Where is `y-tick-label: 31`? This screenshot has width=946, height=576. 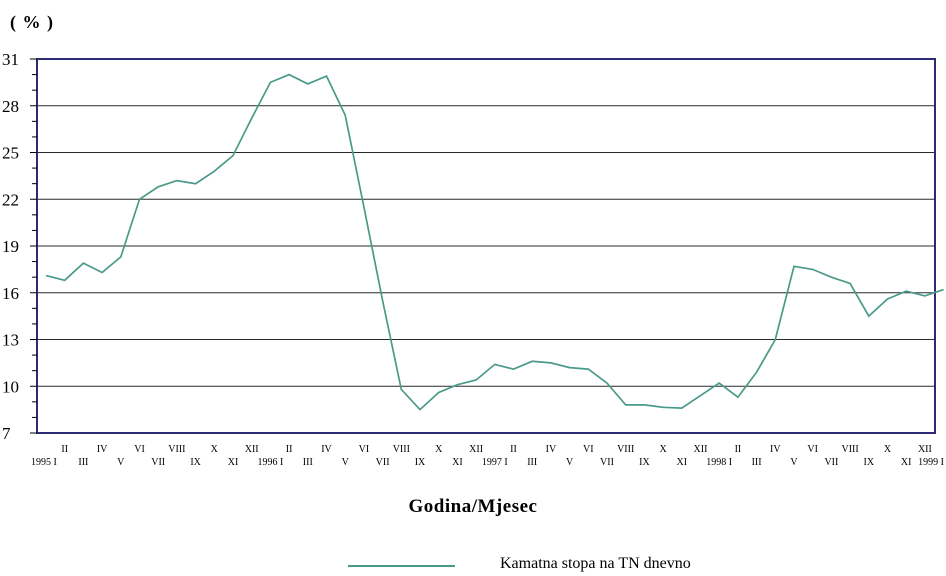
y-tick-label: 31 is located at coordinates (10, 59).